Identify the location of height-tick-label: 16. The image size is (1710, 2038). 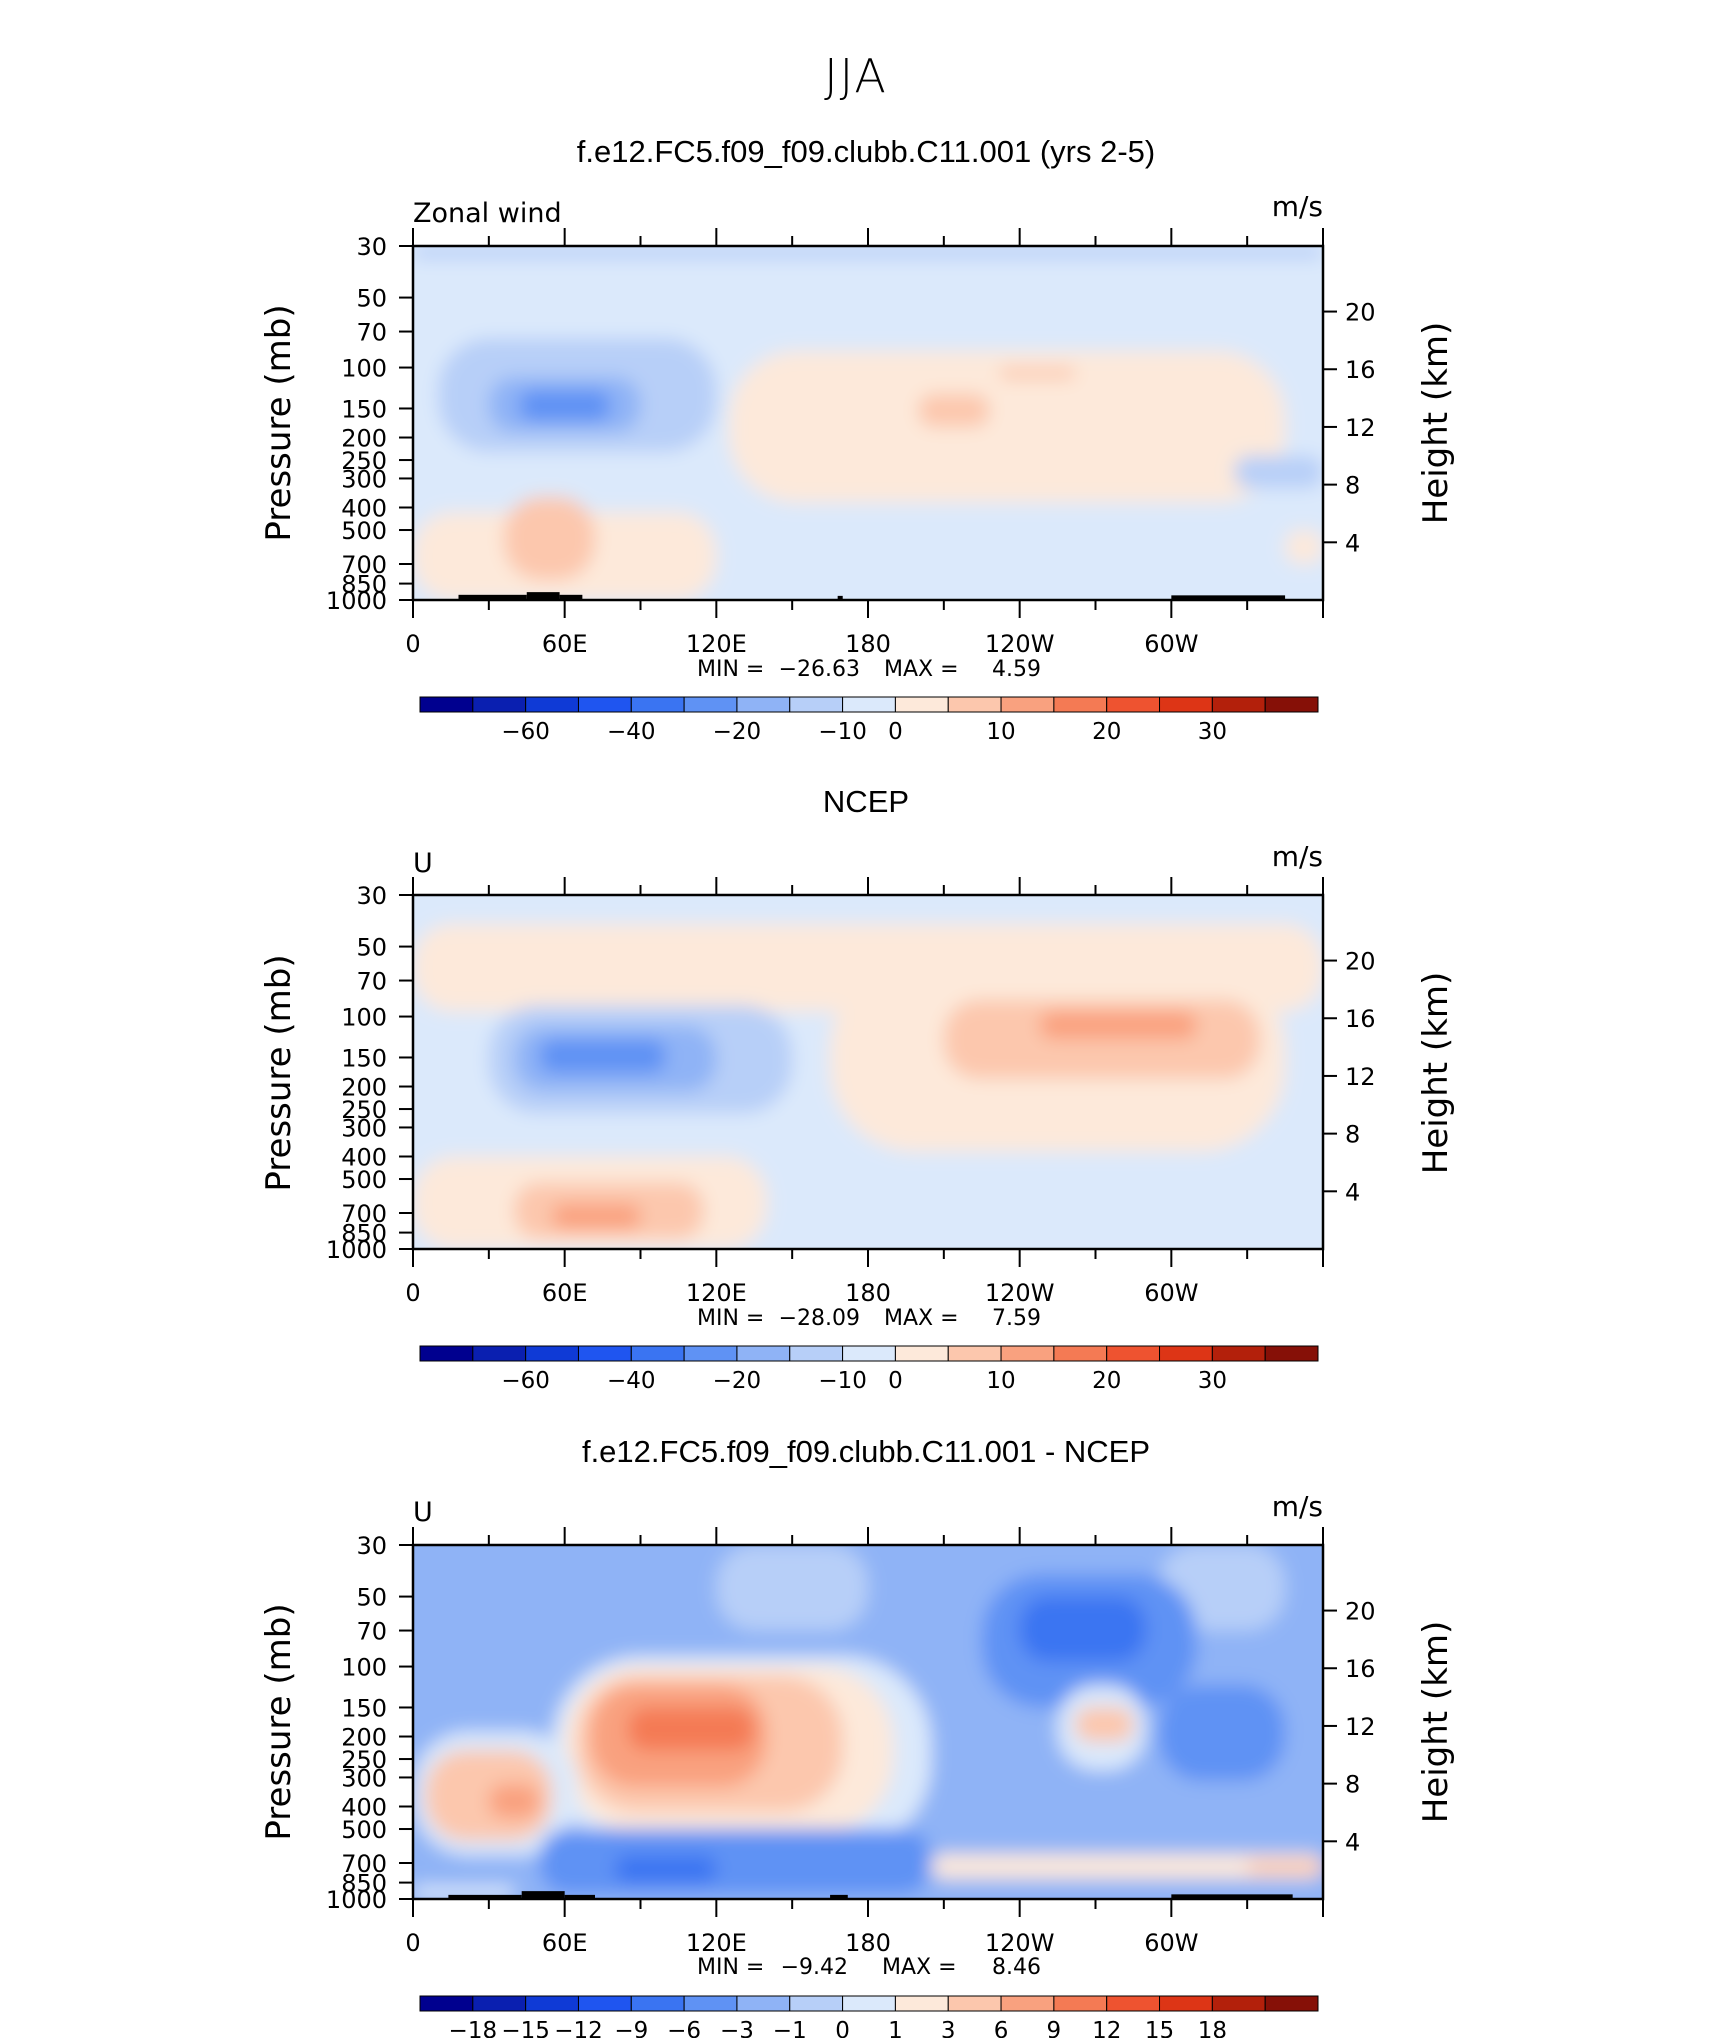
(1360, 370).